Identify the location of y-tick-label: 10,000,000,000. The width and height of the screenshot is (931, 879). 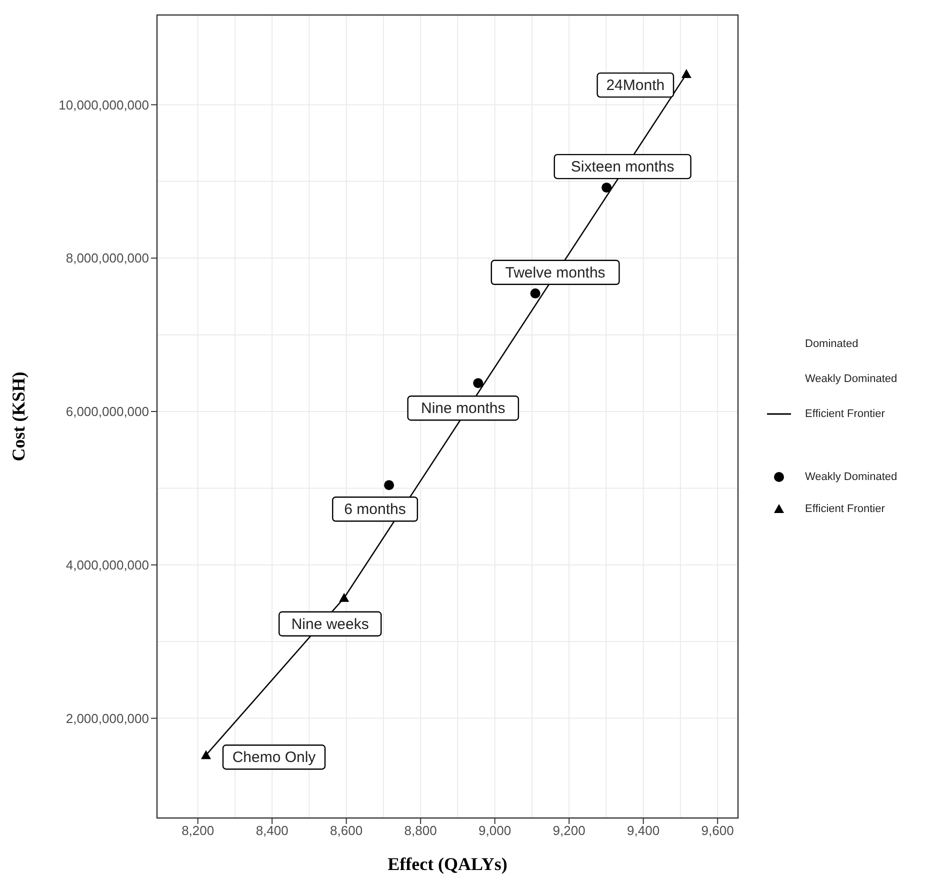
(103, 104).